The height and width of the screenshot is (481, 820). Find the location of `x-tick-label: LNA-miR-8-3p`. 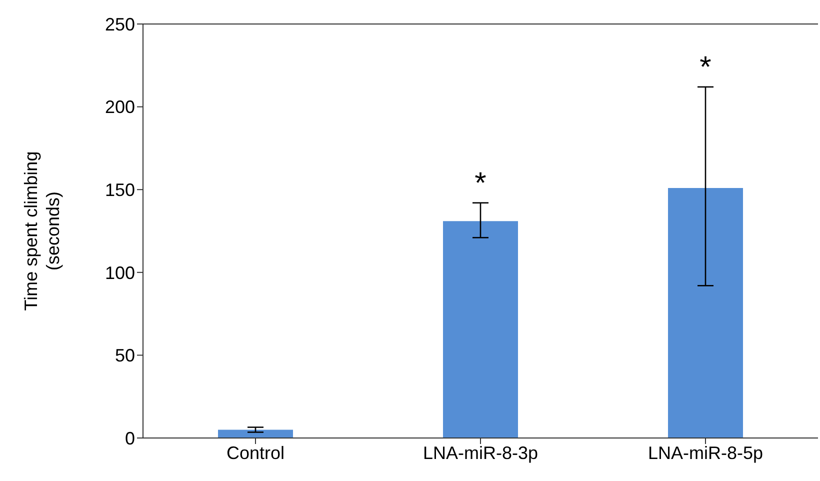

x-tick-label: LNA-miR-8-3p is located at coordinates (480, 452).